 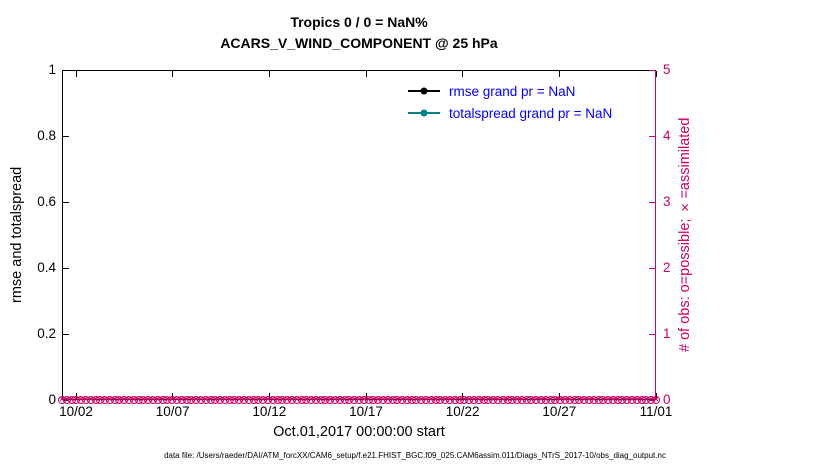 I want to click on x-tick-label: 10/02, so click(x=76, y=411).